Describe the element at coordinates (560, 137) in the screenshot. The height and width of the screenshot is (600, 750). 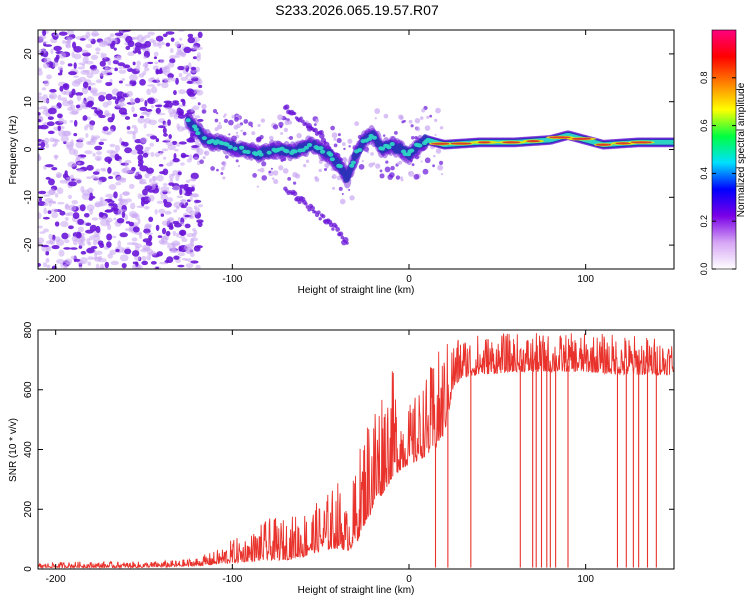
I see `ridge-peak` at that location.